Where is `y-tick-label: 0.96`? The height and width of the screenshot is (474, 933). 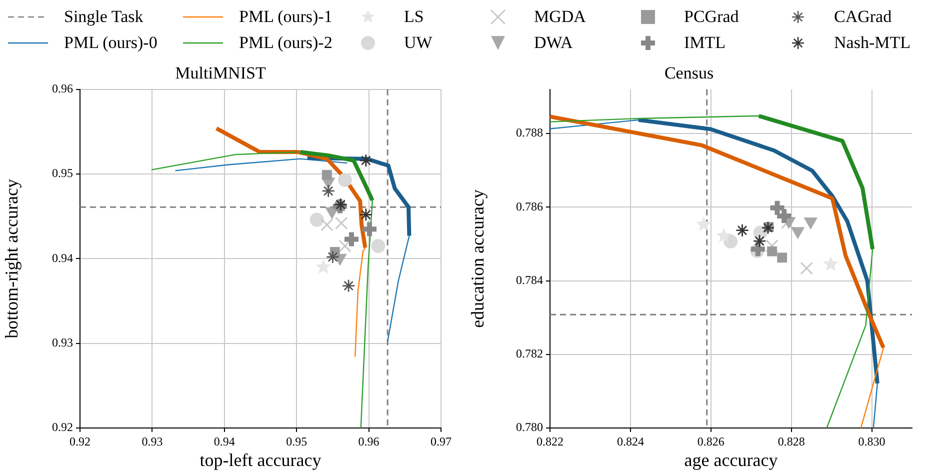 y-tick-label: 0.96 is located at coordinates (62, 89).